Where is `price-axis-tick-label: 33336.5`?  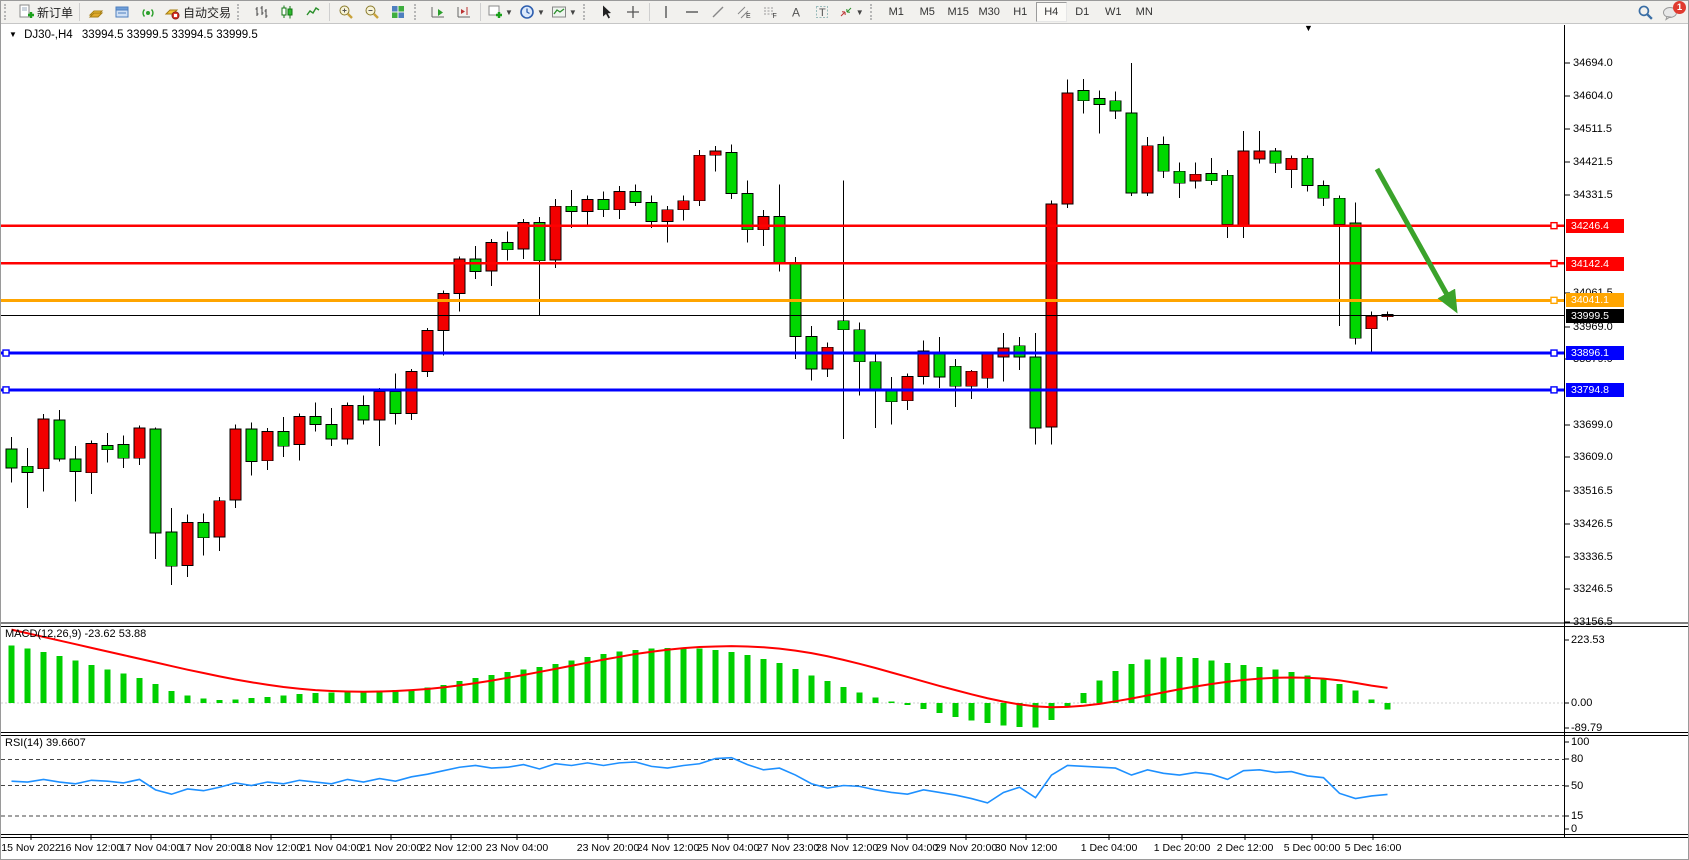
price-axis-tick-label: 33336.5 is located at coordinates (1593, 557).